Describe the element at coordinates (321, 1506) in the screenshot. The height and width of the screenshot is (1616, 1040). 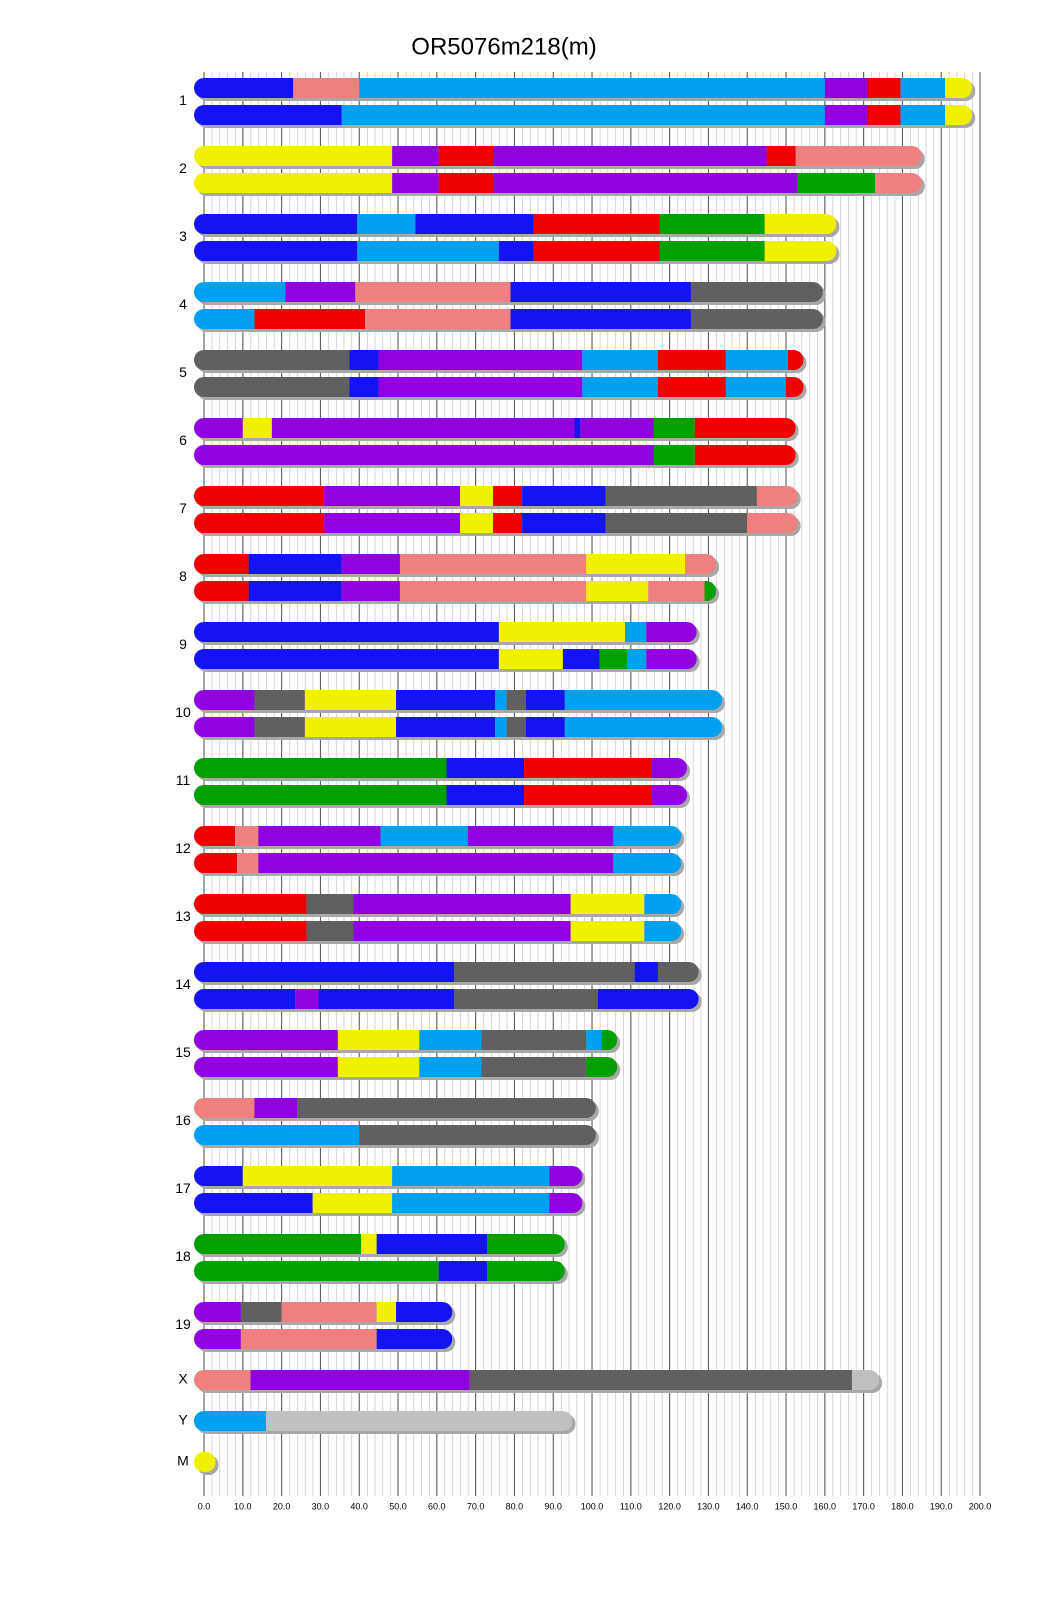
I see `x-tick-label: 30.0` at that location.